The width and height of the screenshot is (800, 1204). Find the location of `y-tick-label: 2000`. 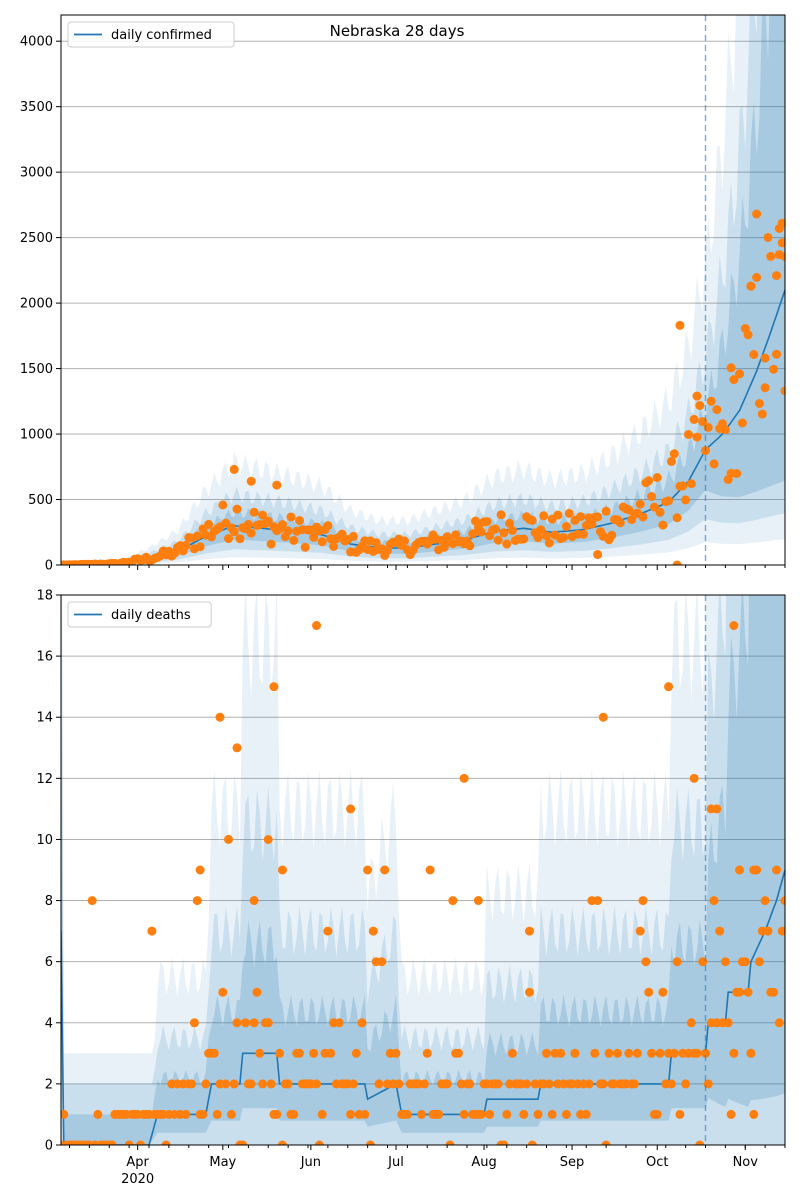

y-tick-label: 2000 is located at coordinates (36, 304).